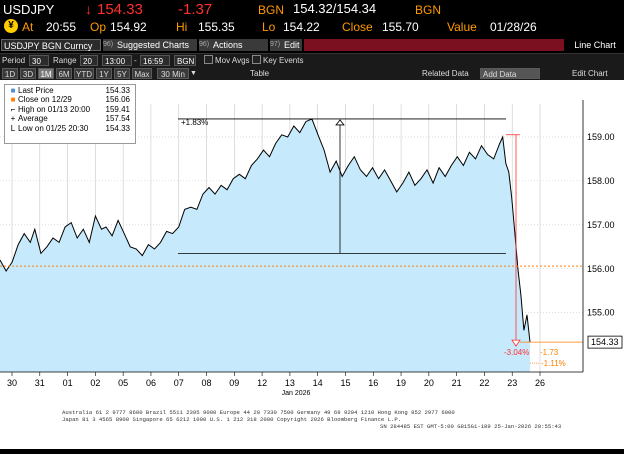  Describe the element at coordinates (28, 73) in the screenshot. I see `interval-button-3d: 3D` at that location.